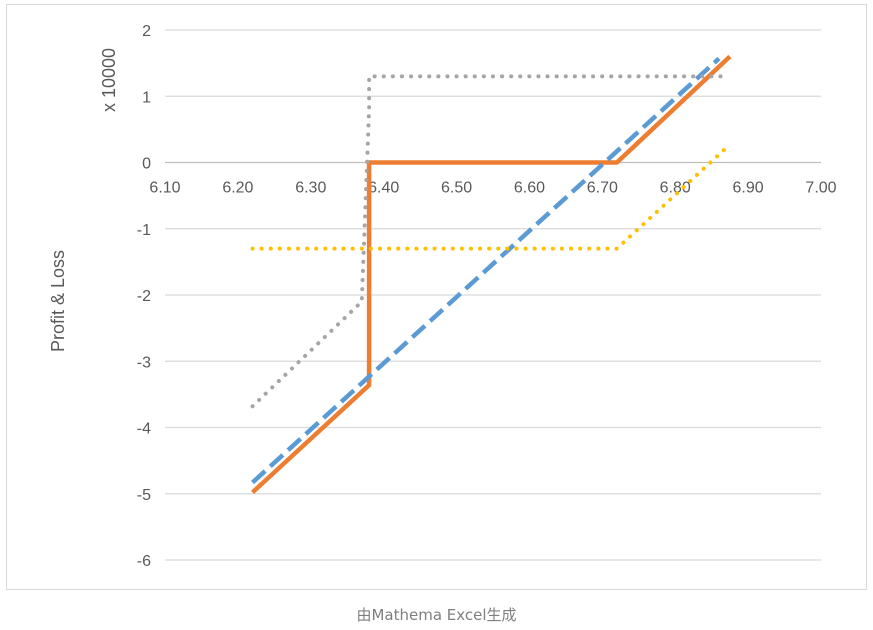 The image size is (873, 630). Describe the element at coordinates (146, 164) in the screenshot. I see `y-tick-label: 0` at that location.